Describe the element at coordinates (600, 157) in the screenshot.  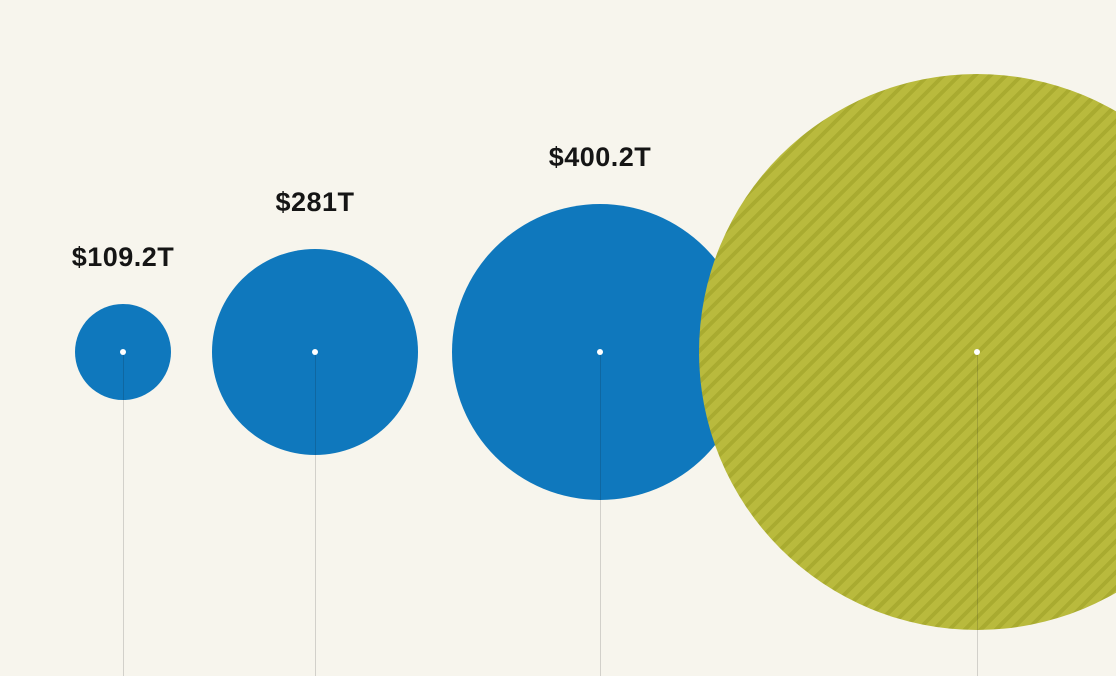
I see `bubble-label: $400.2T` at that location.